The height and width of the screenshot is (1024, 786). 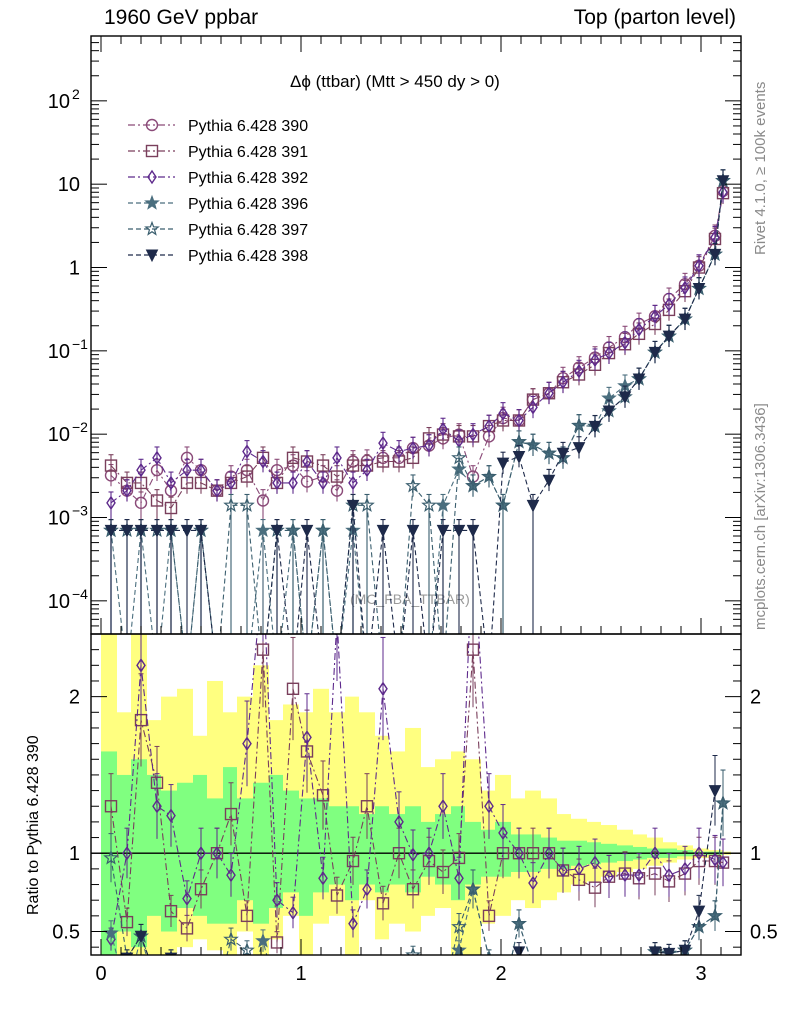 I want to click on legend-entry-label: Pythia 6.428 398, so click(x=248, y=256).